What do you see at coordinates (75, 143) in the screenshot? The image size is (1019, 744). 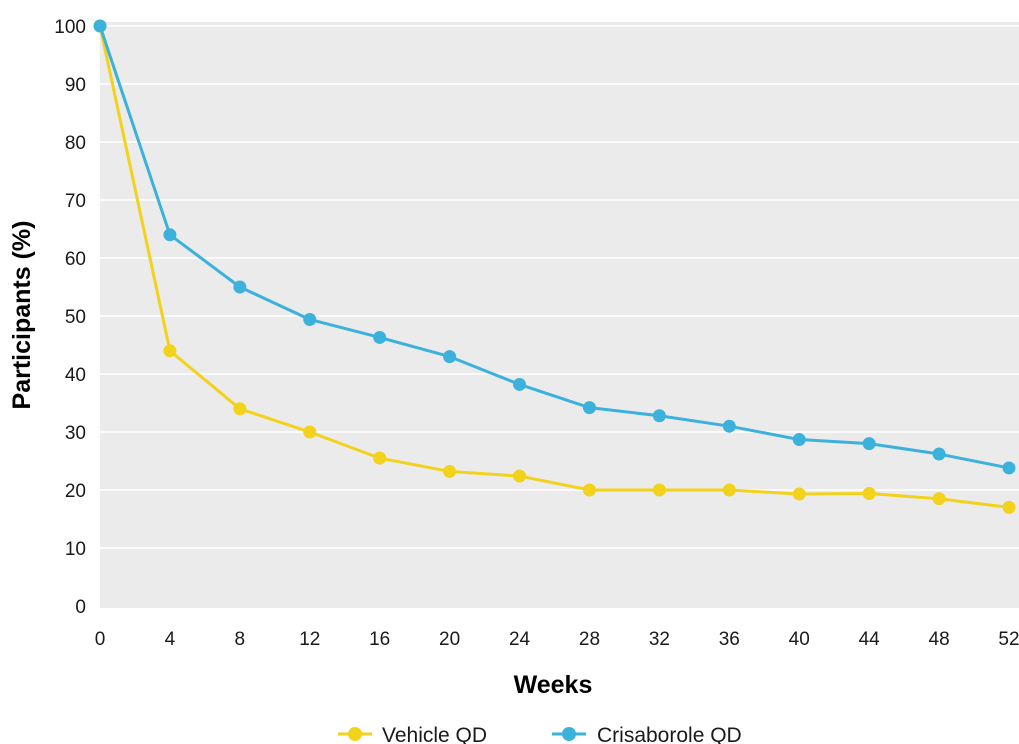 I see `y-tick-label: 80` at bounding box center [75, 143].